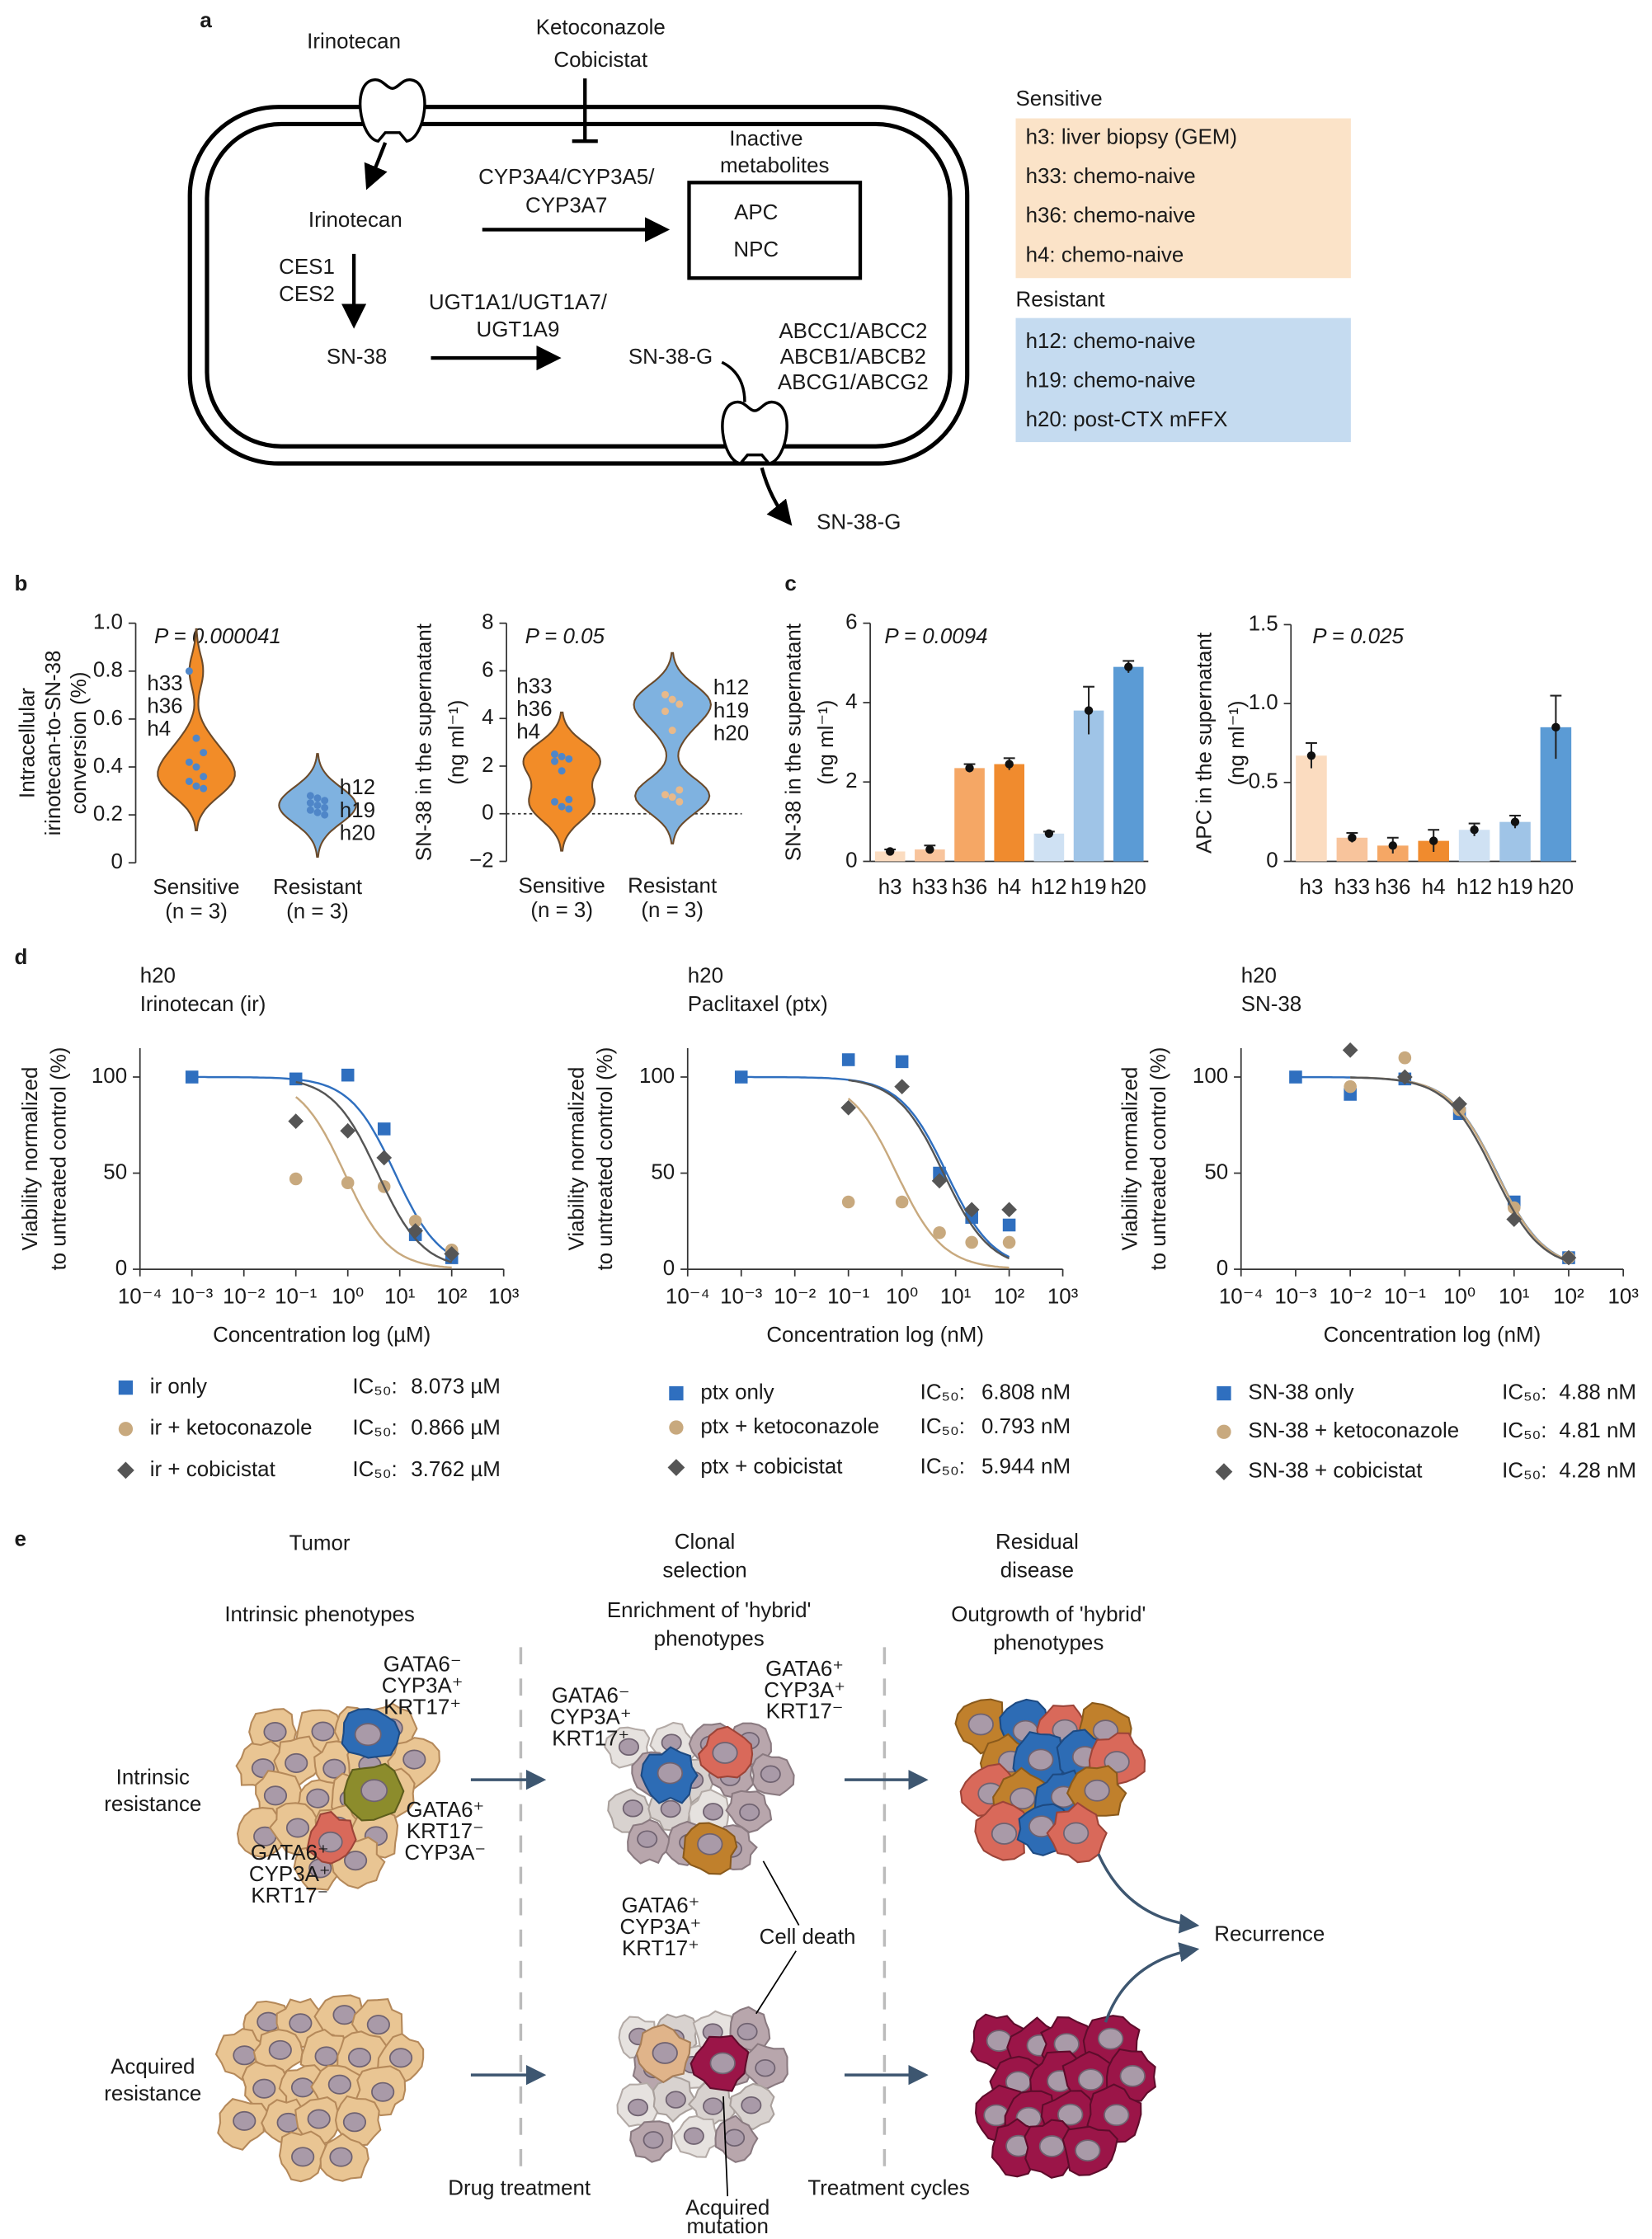  I want to click on p-value: P = 0.000041, so click(217, 636).